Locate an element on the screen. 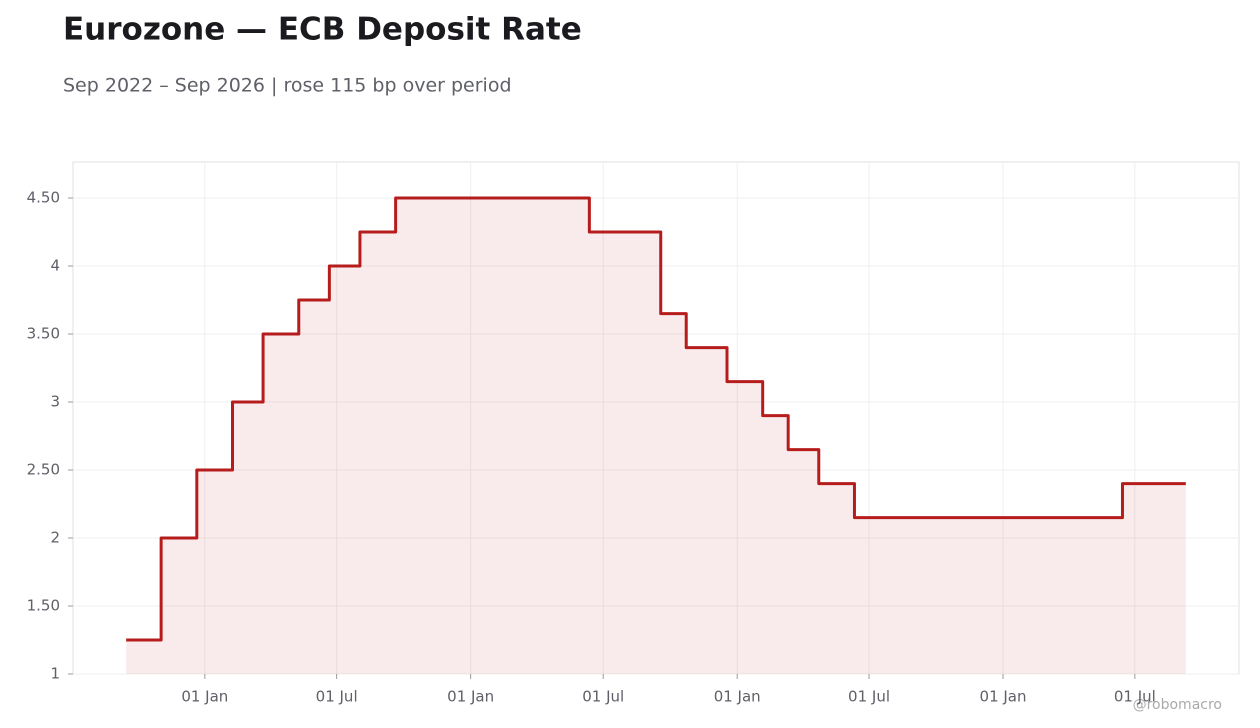 This screenshot has height=728, width=1260. y-tick-label: 4 is located at coordinates (55, 266).